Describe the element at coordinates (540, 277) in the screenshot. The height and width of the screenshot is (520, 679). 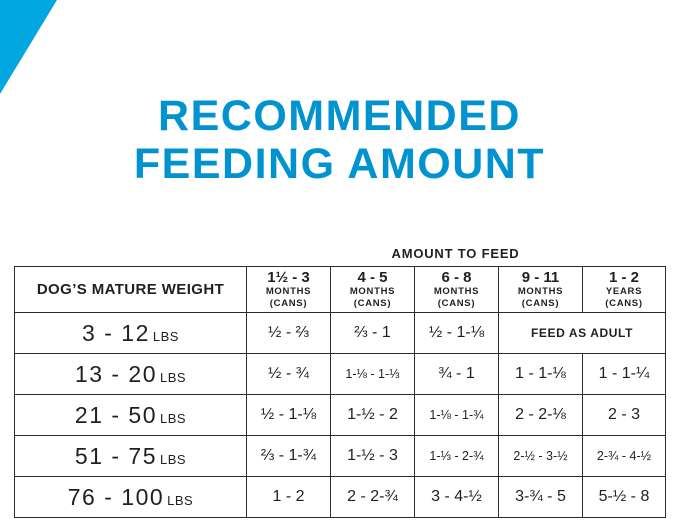
I see `age-range: 9 - 11` at that location.